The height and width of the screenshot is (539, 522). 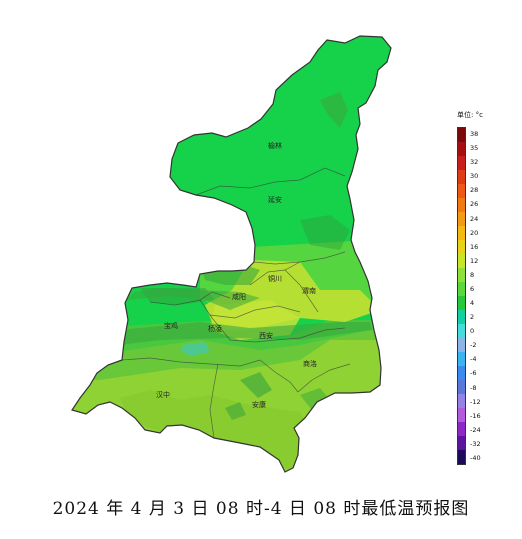 What do you see at coordinates (473, 345) in the screenshot?
I see `legend-label: -2` at bounding box center [473, 345].